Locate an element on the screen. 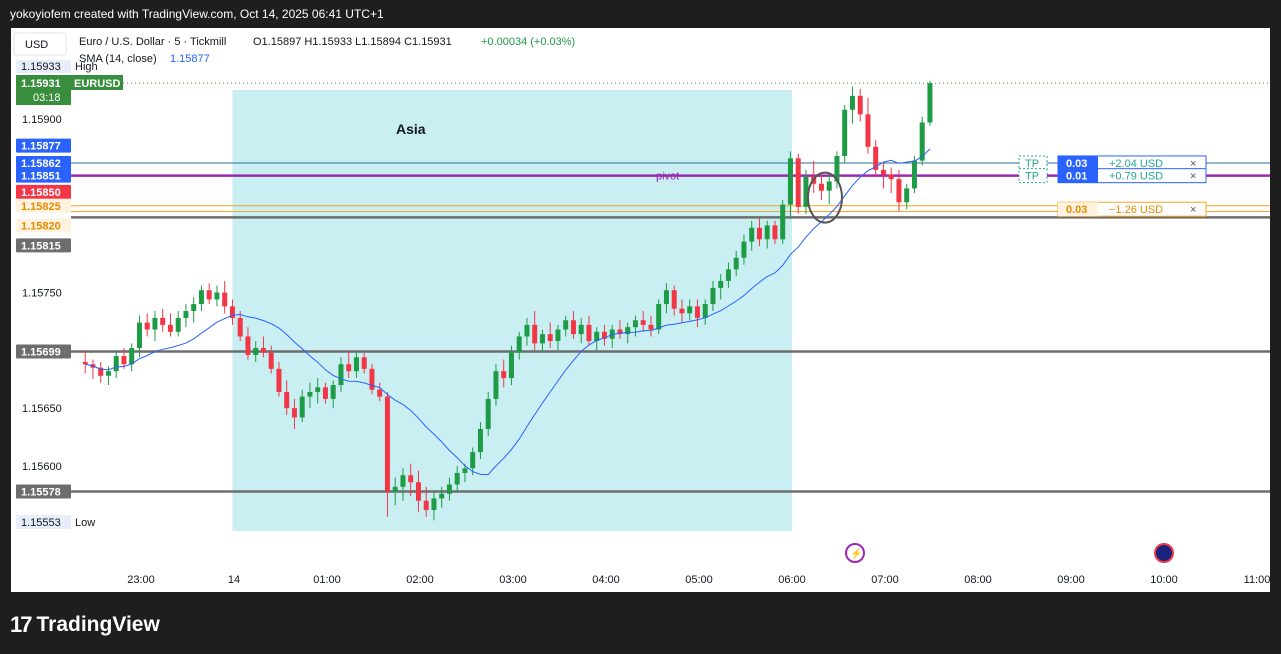  close-icon: × is located at coordinates (1193, 177).